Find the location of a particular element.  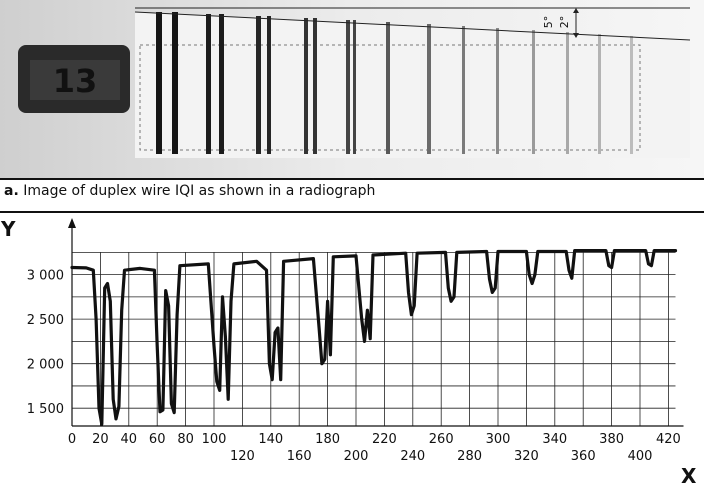

x-tick-label: 40 is located at coordinates (129, 439).